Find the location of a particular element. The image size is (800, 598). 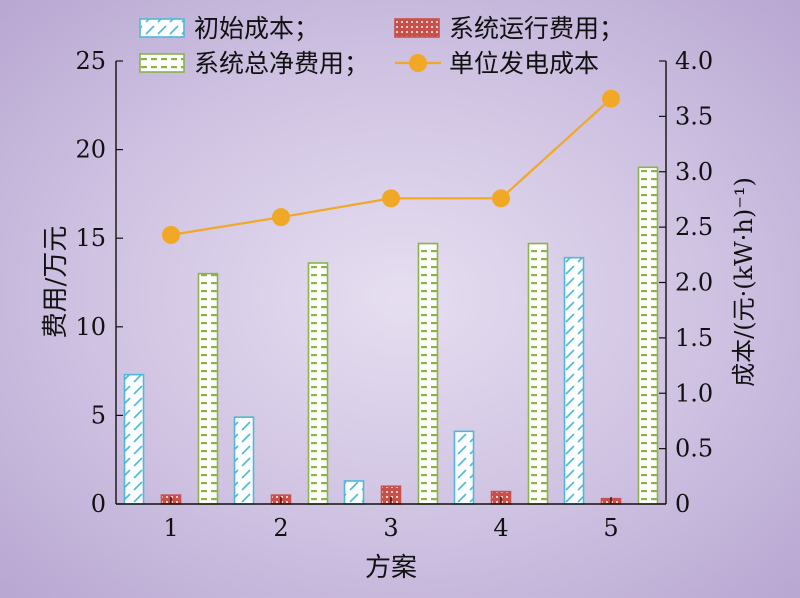

bar-s3-c3 is located at coordinates (428, 373).